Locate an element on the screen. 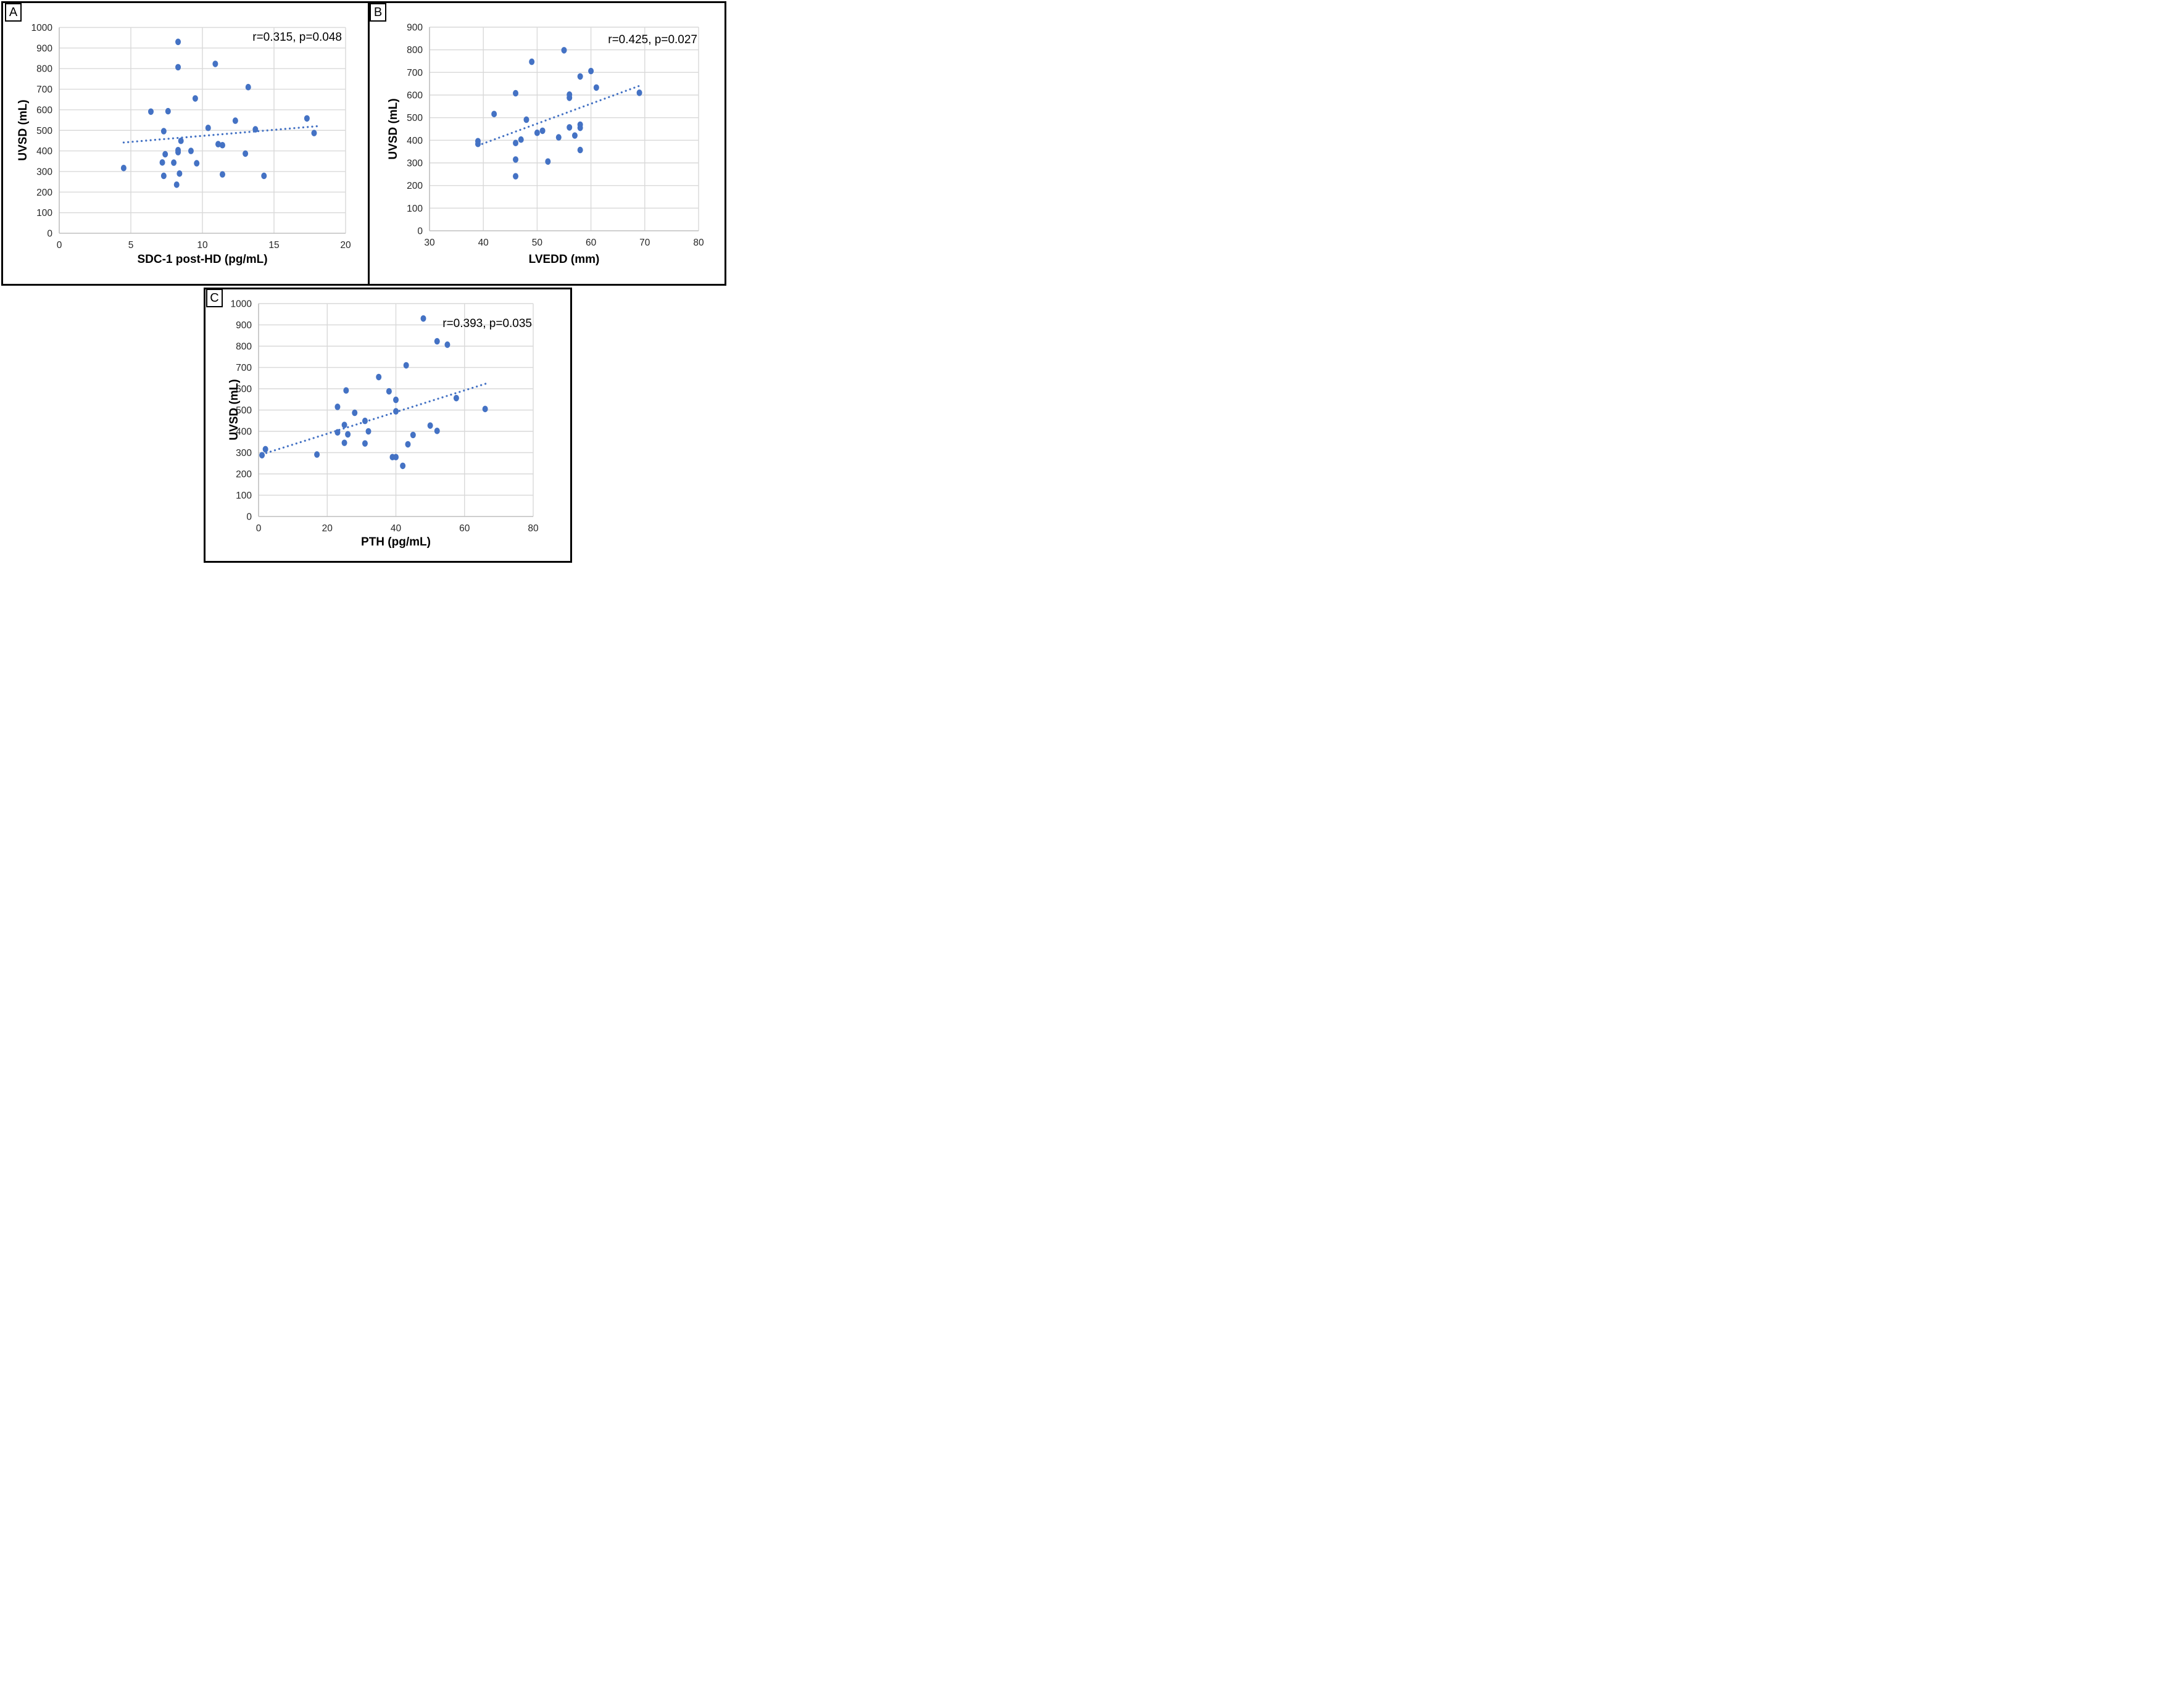 Image resolution: width=2184 pixels, height=1692 pixels. panel-c-border-box is located at coordinates (388, 426).